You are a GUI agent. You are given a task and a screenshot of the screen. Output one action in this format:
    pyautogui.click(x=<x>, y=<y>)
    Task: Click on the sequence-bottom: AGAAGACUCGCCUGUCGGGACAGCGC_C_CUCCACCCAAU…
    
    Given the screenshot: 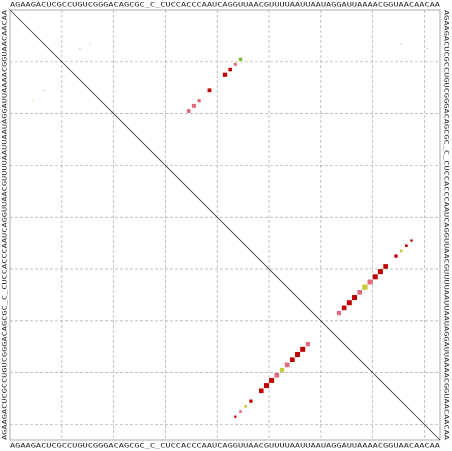 What is the action you would take?
    pyautogui.click(x=225, y=446)
    